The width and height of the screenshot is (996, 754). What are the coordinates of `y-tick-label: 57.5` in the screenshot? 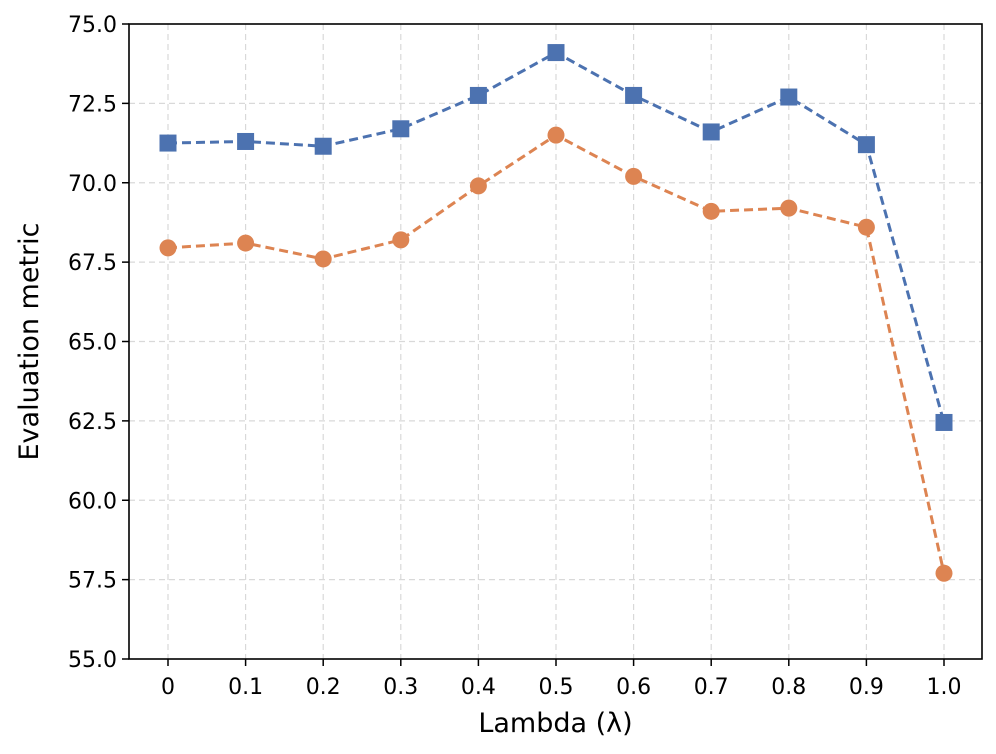 It's located at (92, 581).